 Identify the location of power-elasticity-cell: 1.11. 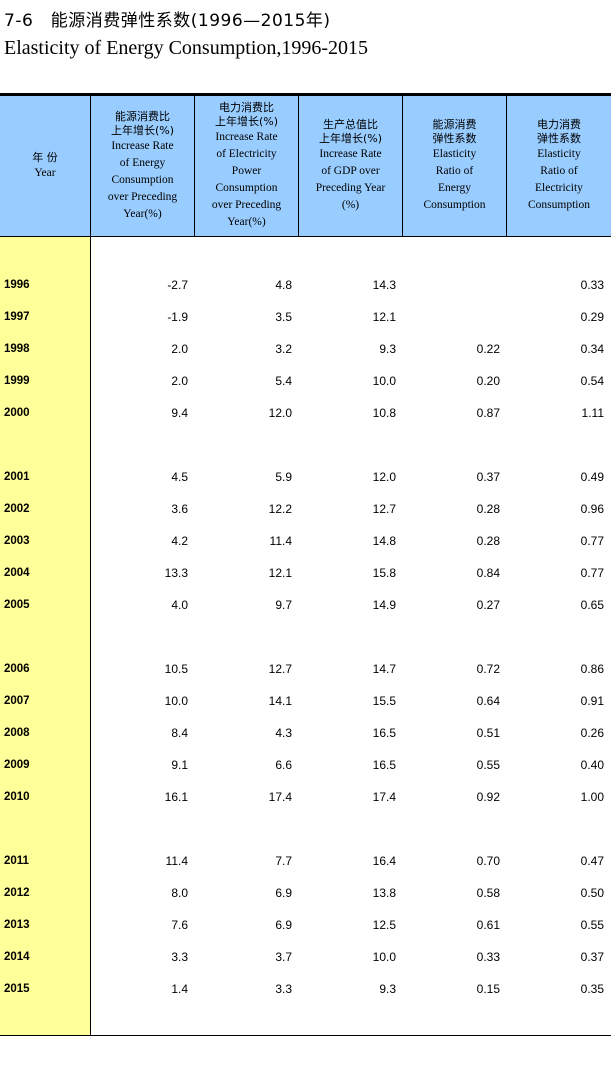
(592, 413).